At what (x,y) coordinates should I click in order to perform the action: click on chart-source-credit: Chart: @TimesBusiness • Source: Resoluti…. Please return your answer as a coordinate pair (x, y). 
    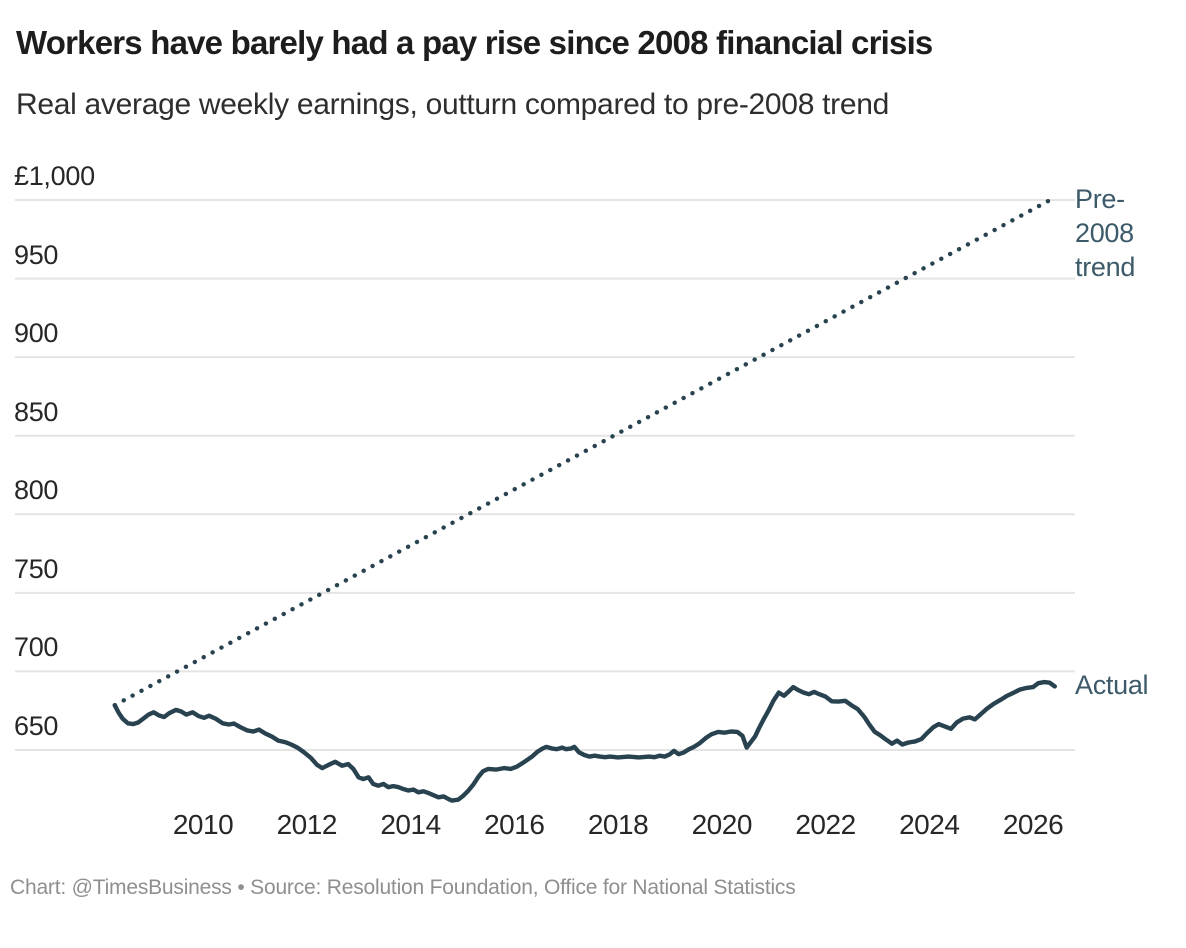
    Looking at the image, I should click on (403, 887).